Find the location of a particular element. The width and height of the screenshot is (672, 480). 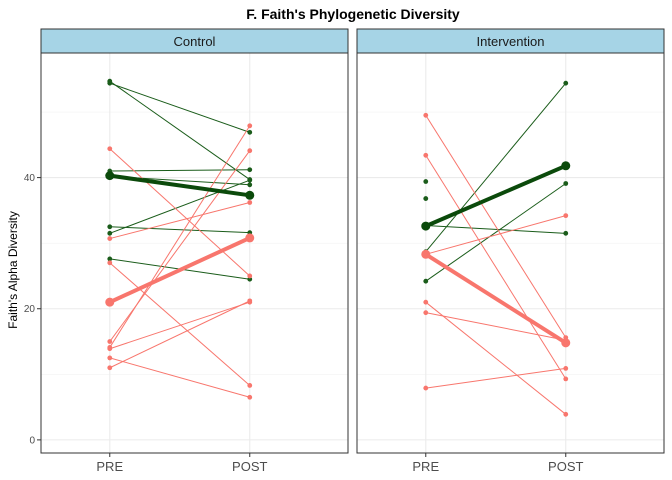

facet-strip-label: Intervention is located at coordinates (511, 41).